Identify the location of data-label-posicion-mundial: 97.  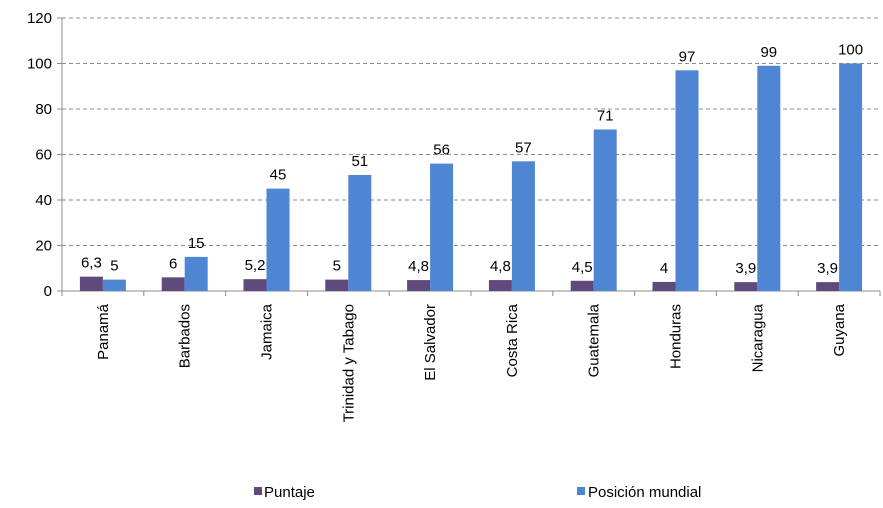
(687, 56).